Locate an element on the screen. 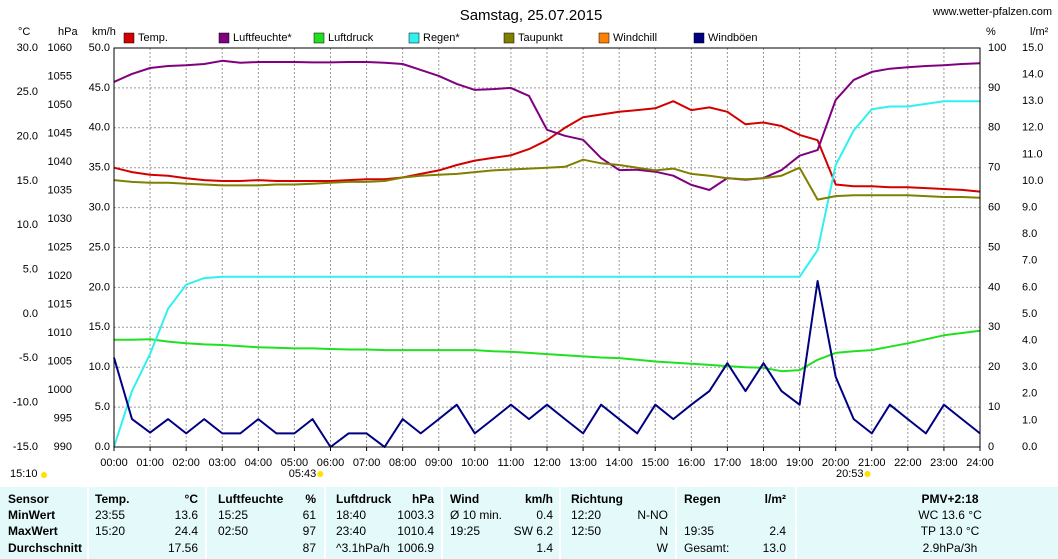 The image size is (1058, 559). source-label: www.wetter-pfalzen.com is located at coordinates (992, 12).